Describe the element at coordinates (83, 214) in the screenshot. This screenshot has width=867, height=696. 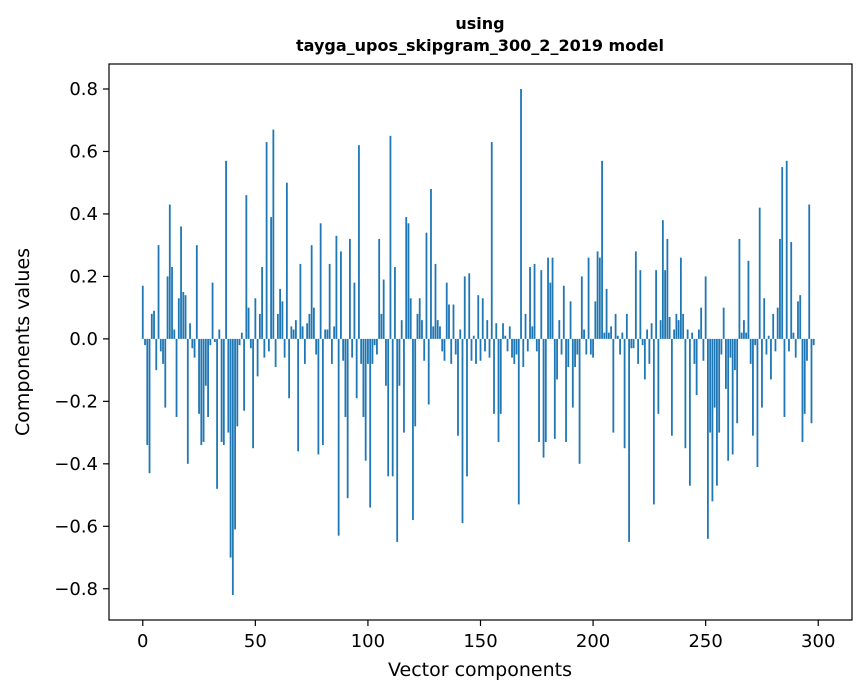
I see `y-tick-label: 0.4` at that location.